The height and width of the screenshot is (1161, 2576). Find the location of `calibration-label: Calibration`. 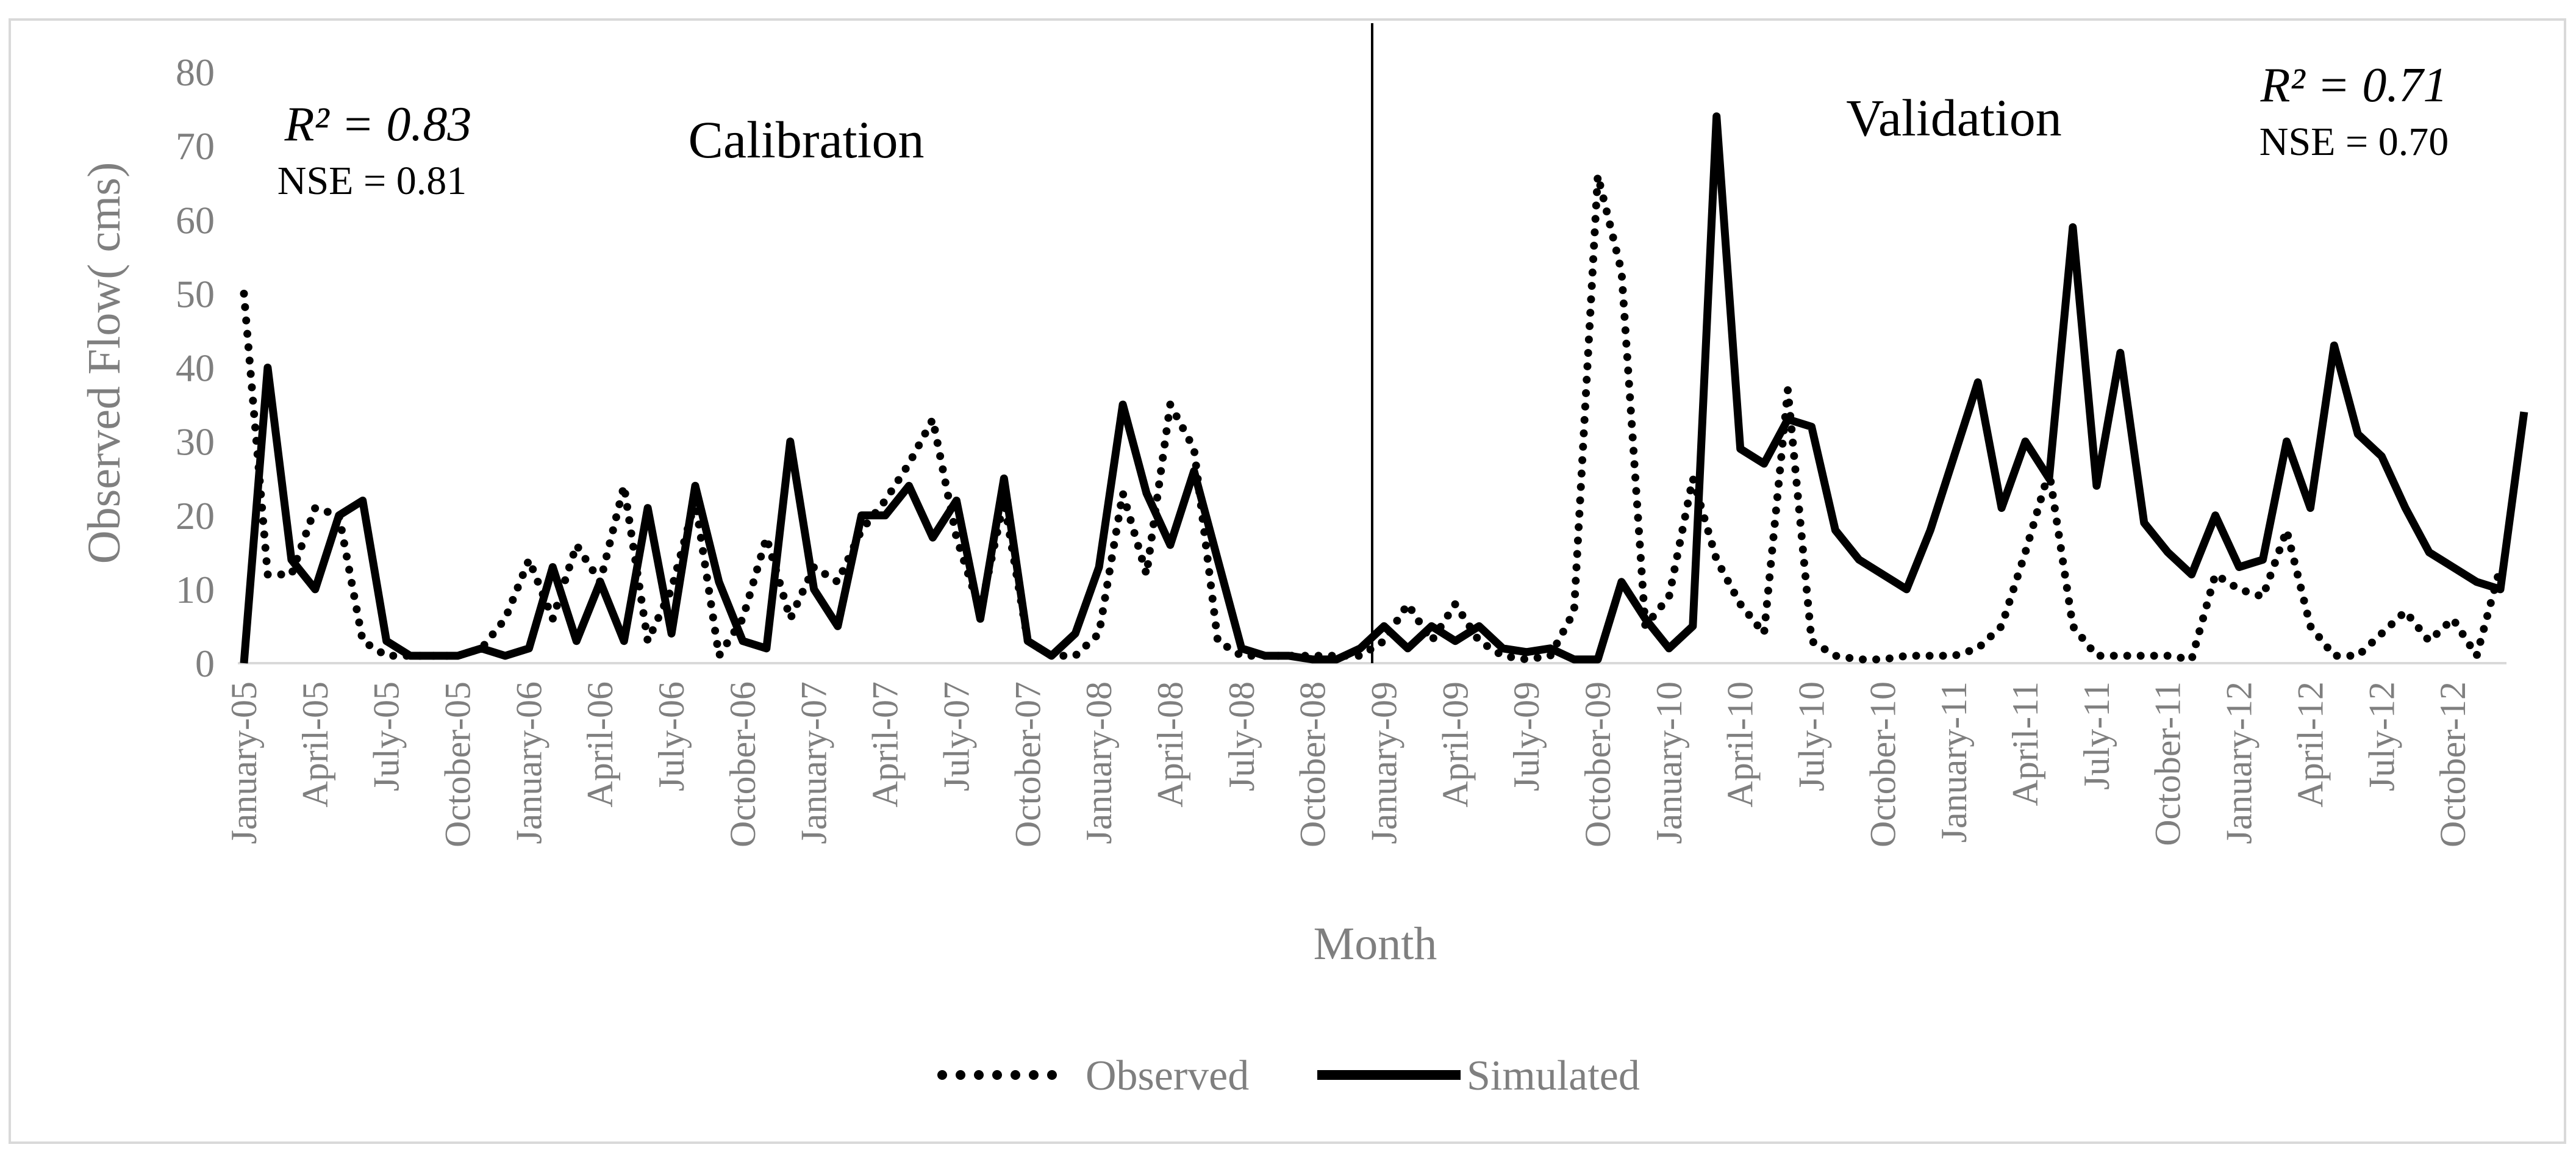

calibration-label: Calibration is located at coordinates (807, 139).